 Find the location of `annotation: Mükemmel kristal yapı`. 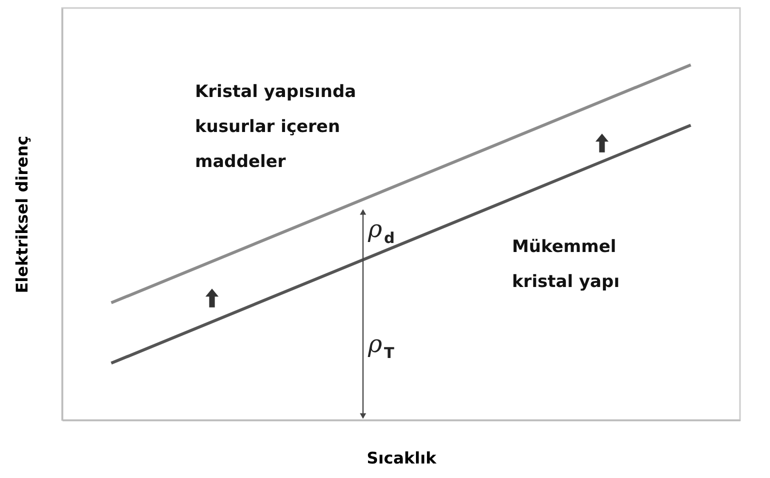

annotation: Mükemmel kristal yapı is located at coordinates (566, 264).